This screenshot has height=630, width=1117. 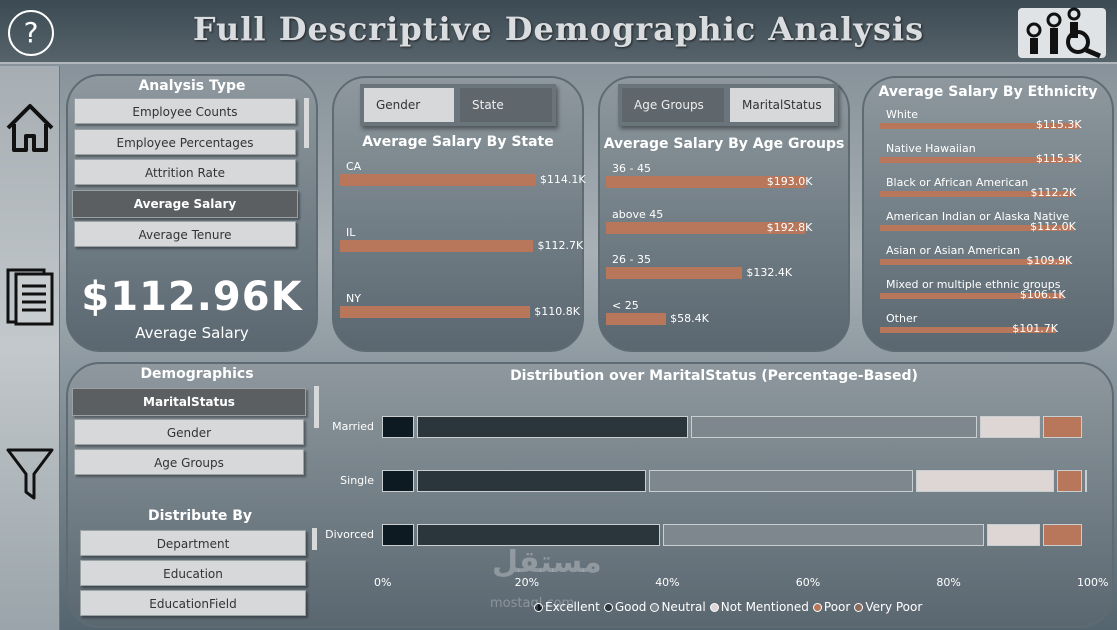 What do you see at coordinates (572, 607) in the screenshot?
I see `legend-entry: Excellent` at bounding box center [572, 607].